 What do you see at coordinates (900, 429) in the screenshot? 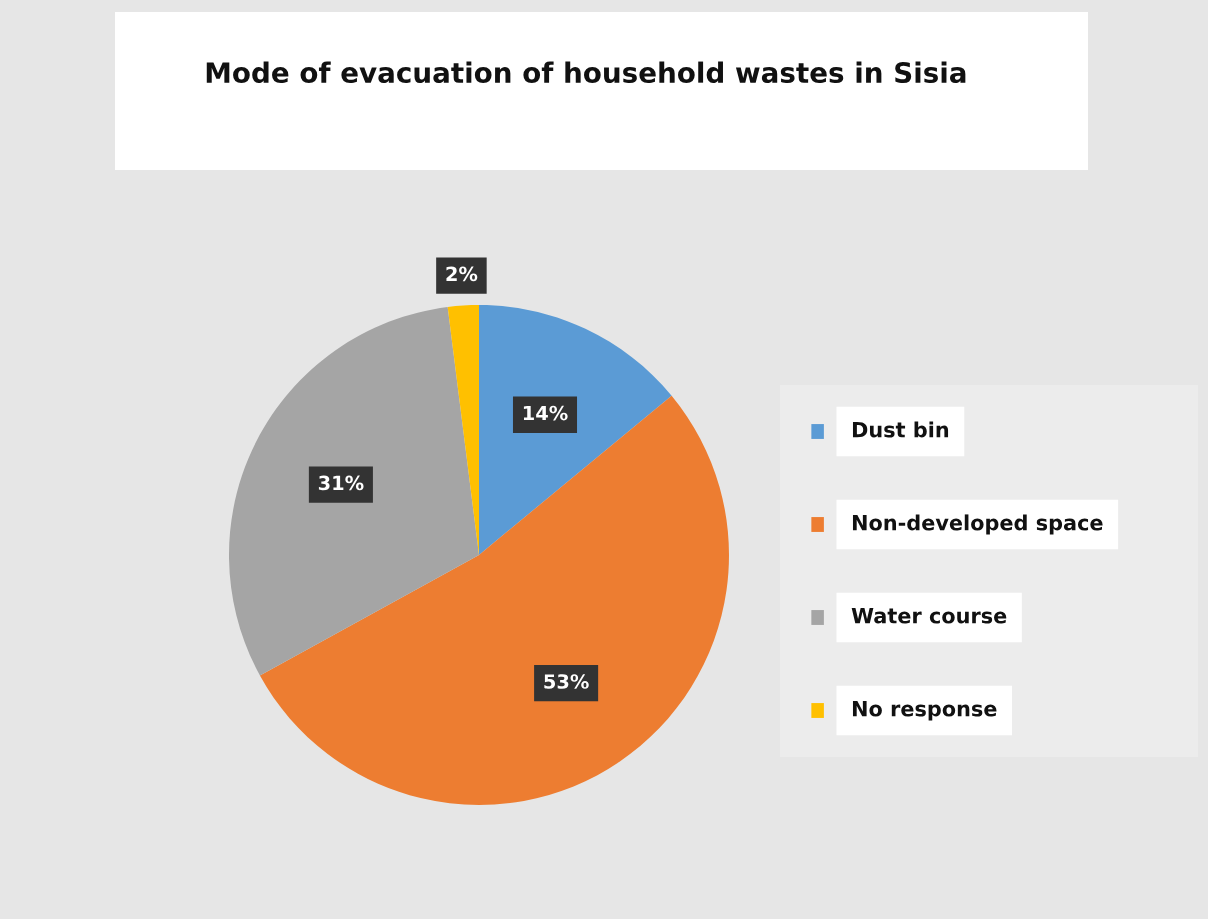
I see `legend-label: Dust bin` at bounding box center [900, 429].